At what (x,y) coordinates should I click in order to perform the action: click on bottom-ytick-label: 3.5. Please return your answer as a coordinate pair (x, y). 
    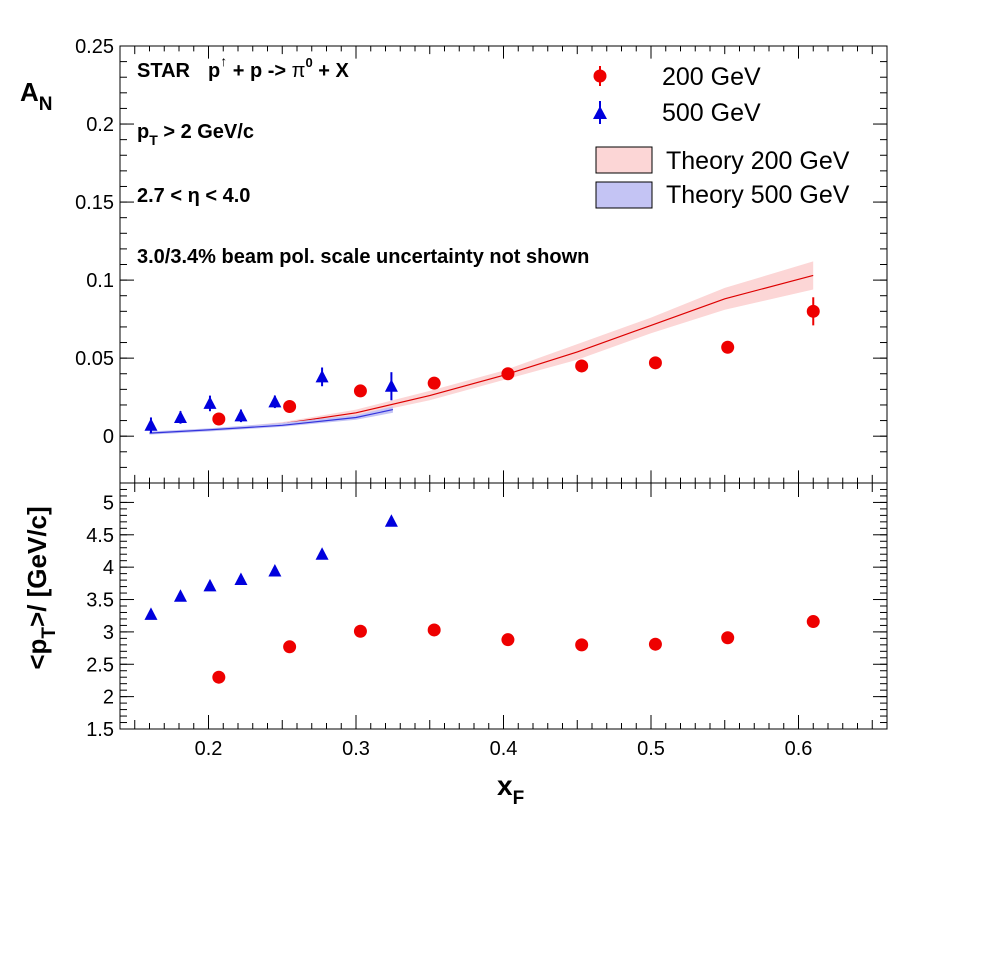
    Looking at the image, I should click on (100, 601).